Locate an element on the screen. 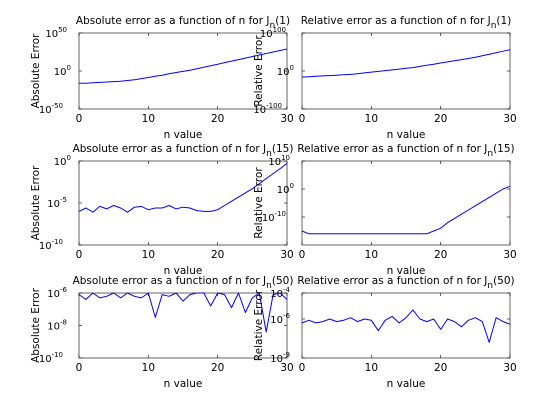 The image size is (560, 420). y-tick-label: 10⁻⁵⁰ is located at coordinates (51, 109).